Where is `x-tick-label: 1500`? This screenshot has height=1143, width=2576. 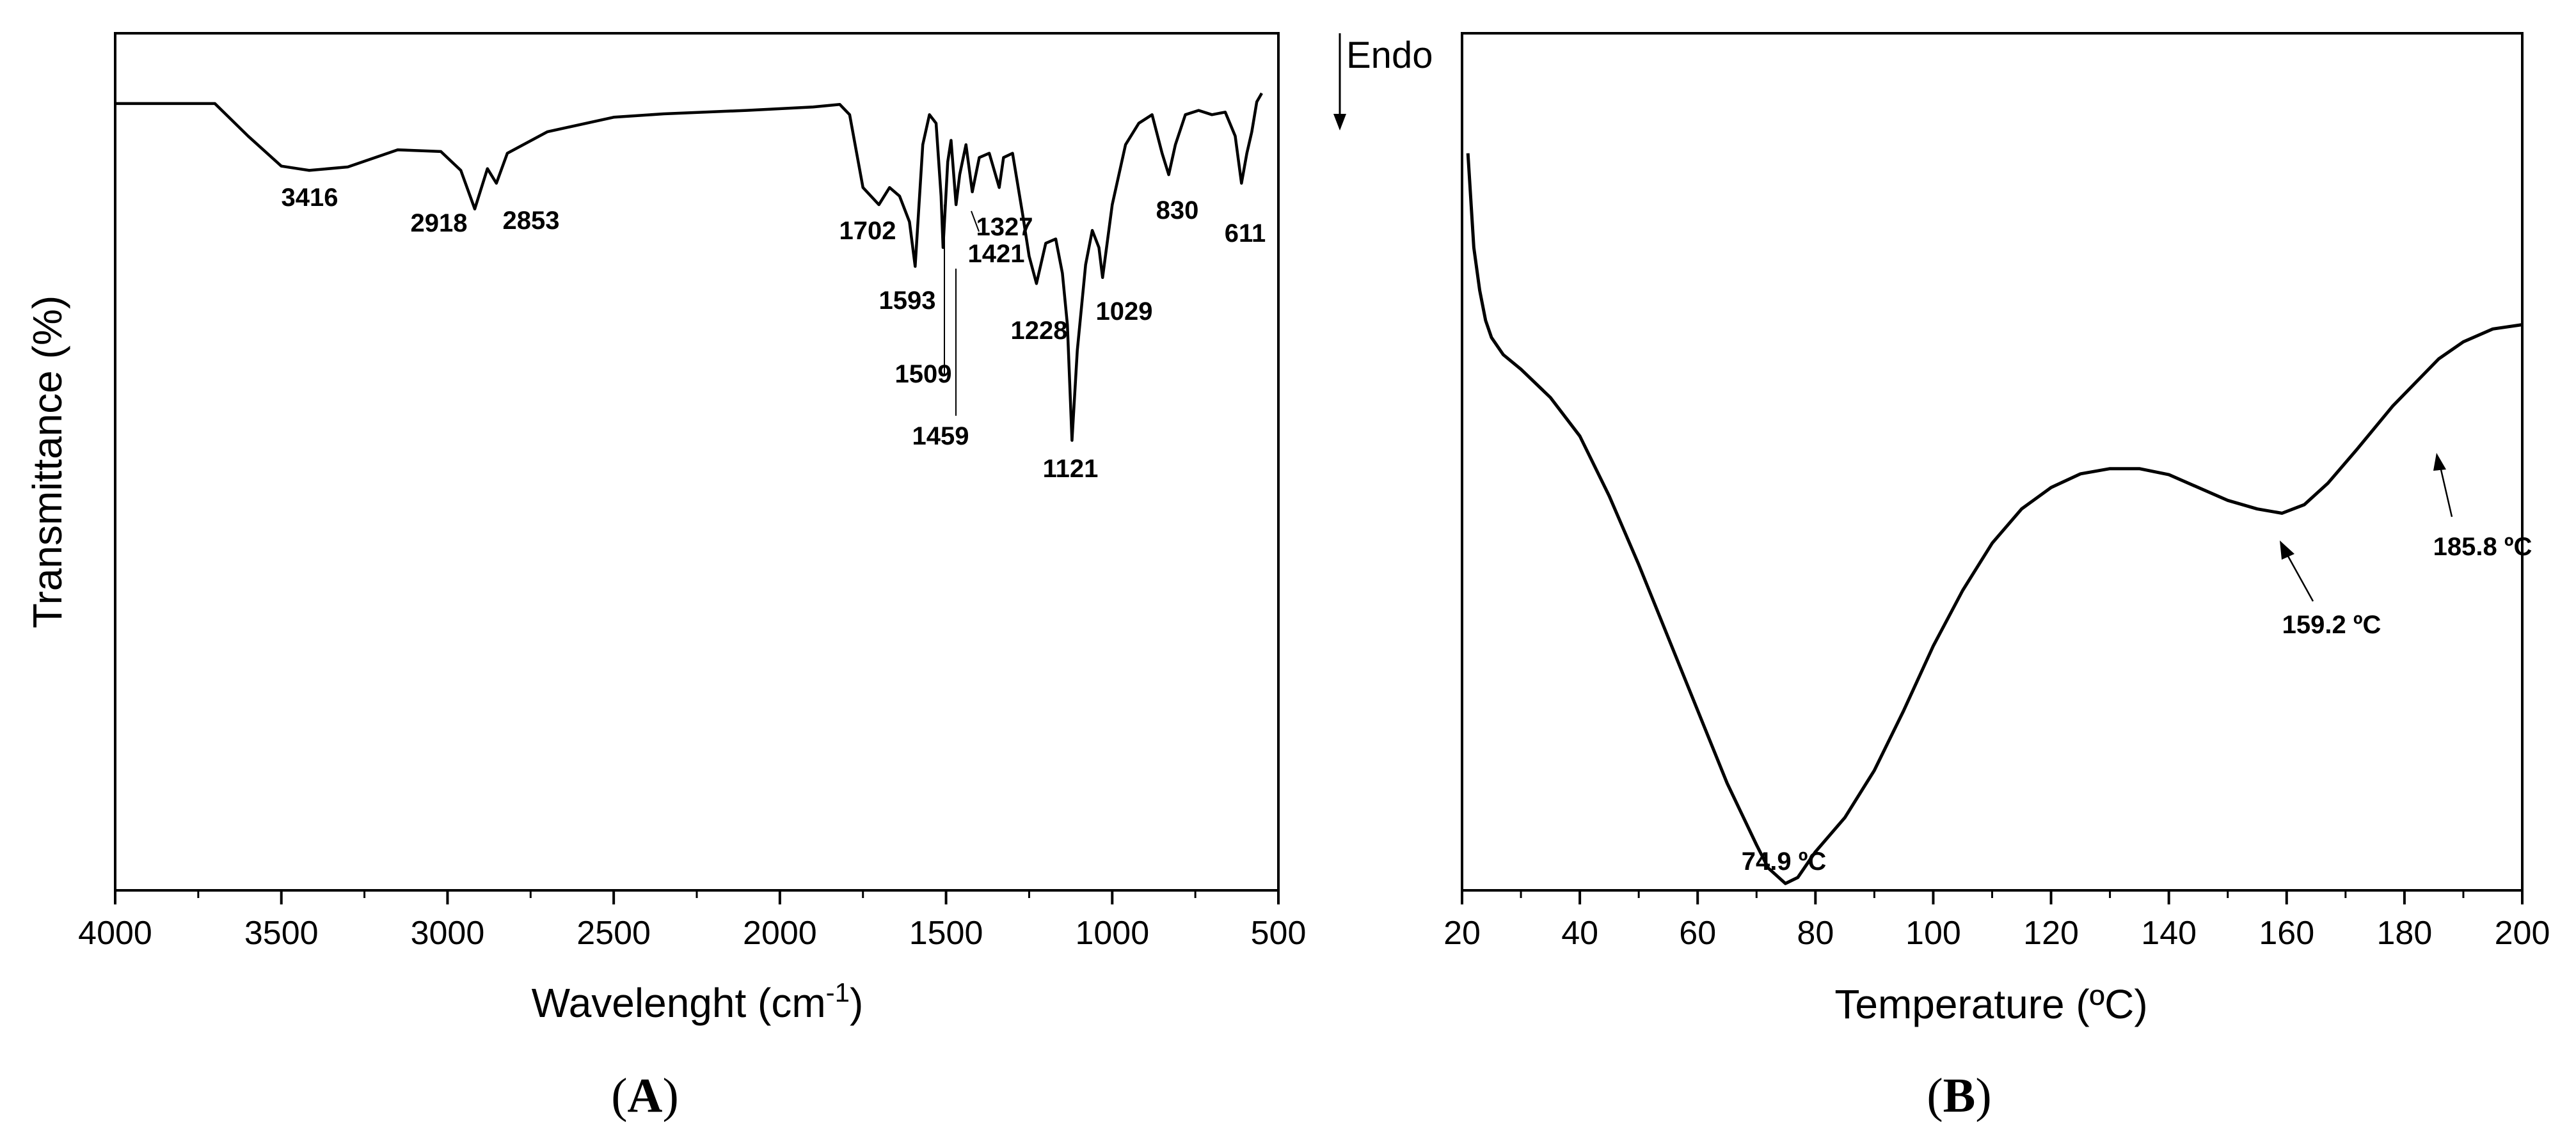 x-tick-label: 1500 is located at coordinates (946, 933).